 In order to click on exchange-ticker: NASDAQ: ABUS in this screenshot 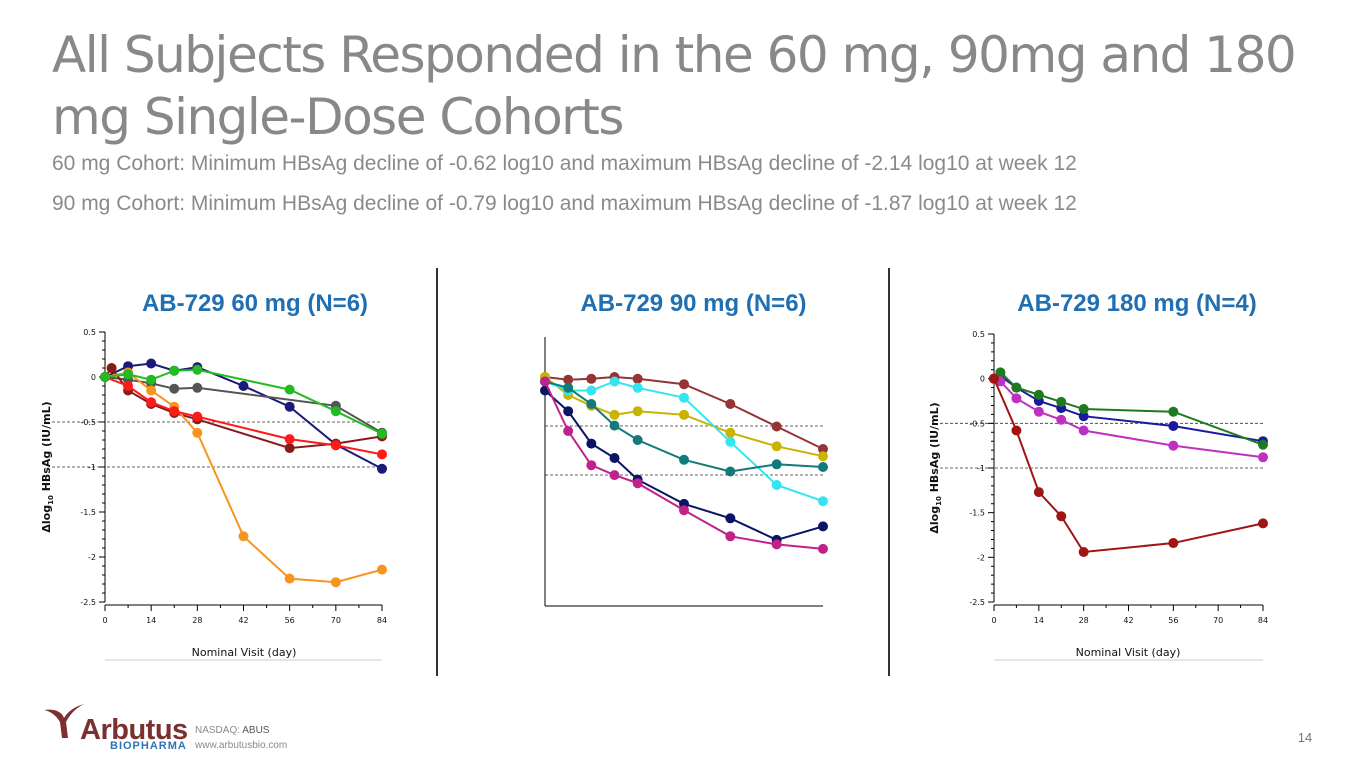, I will do `click(232, 730)`.